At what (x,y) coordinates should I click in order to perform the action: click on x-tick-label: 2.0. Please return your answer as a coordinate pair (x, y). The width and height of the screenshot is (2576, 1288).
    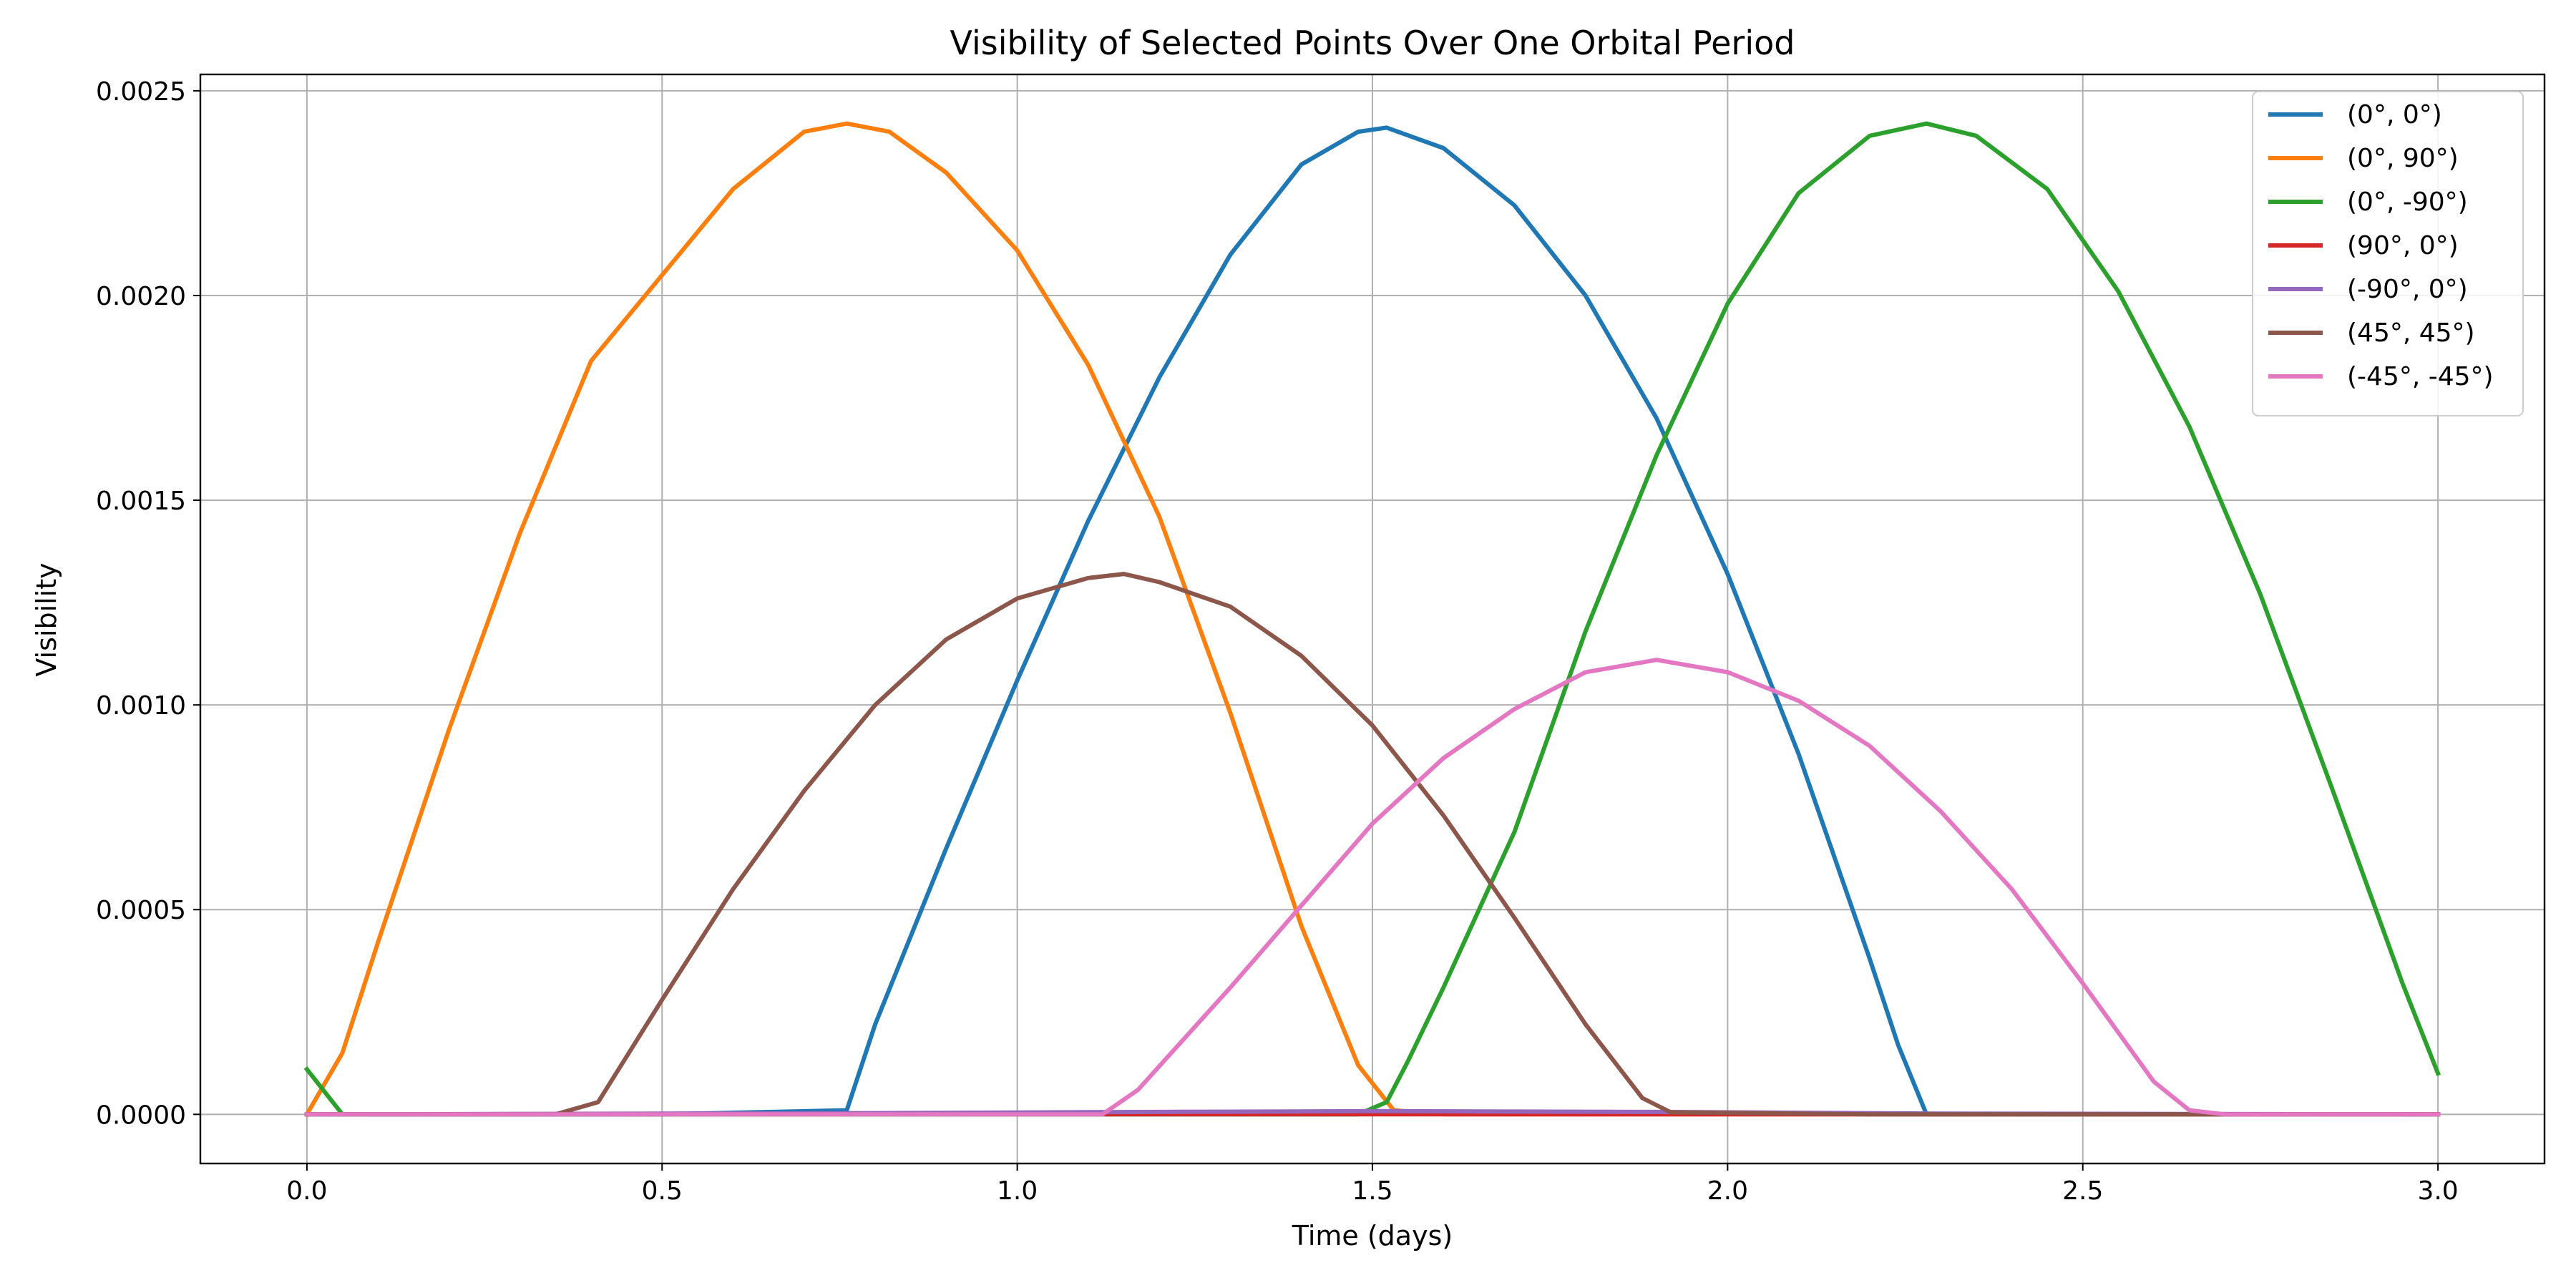
    Looking at the image, I should click on (1727, 1191).